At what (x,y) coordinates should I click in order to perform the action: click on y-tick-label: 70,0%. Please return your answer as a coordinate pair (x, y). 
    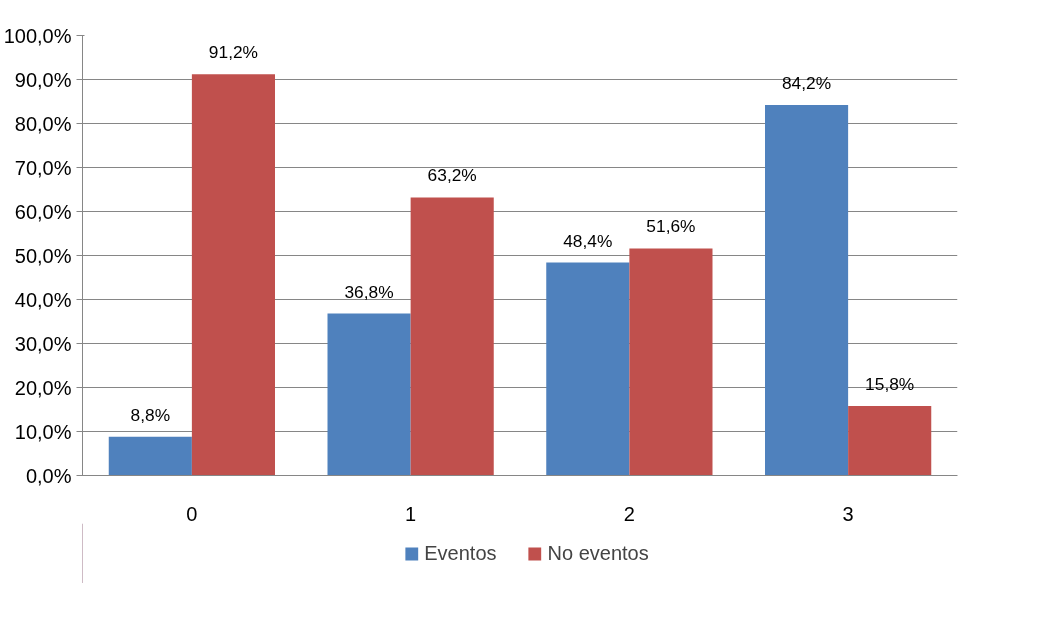
    Looking at the image, I should click on (43, 167).